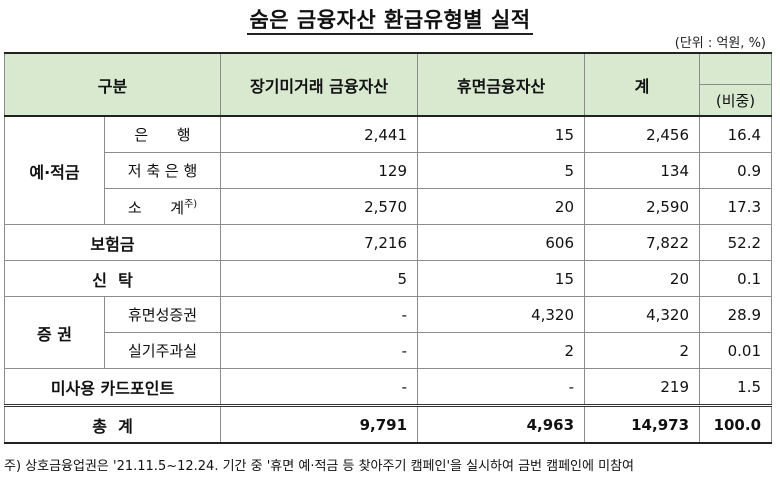 The image size is (780, 477). What do you see at coordinates (642, 424) in the screenshot?
I see `cell-value: 14,973` at bounding box center [642, 424].